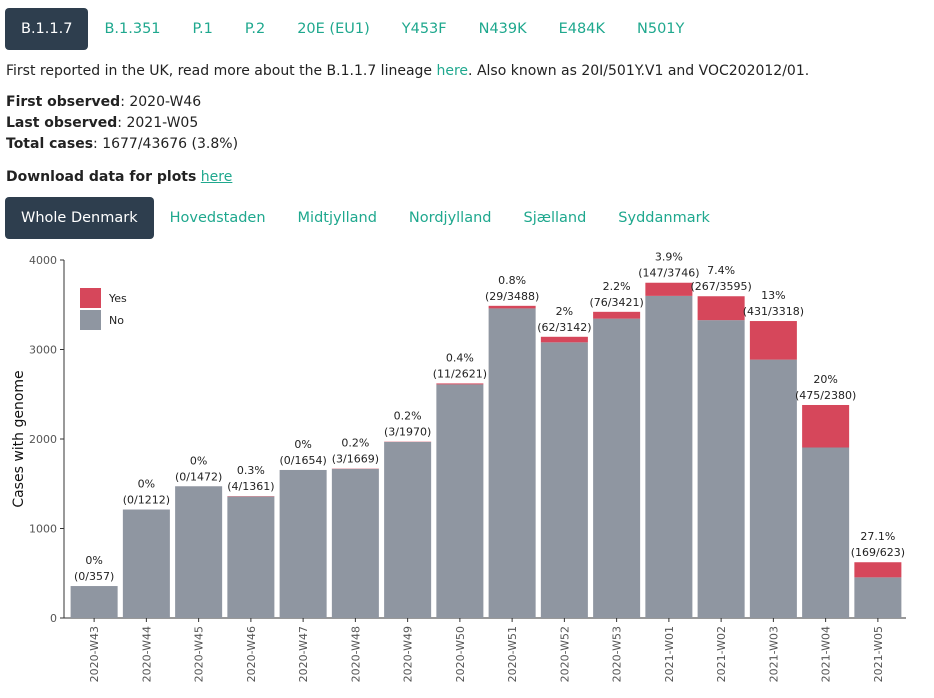 This screenshot has height=698, width=934. Describe the element at coordinates (132, 29) in the screenshot. I see `tab-lineage-b-1-351: B.1.351` at that location.